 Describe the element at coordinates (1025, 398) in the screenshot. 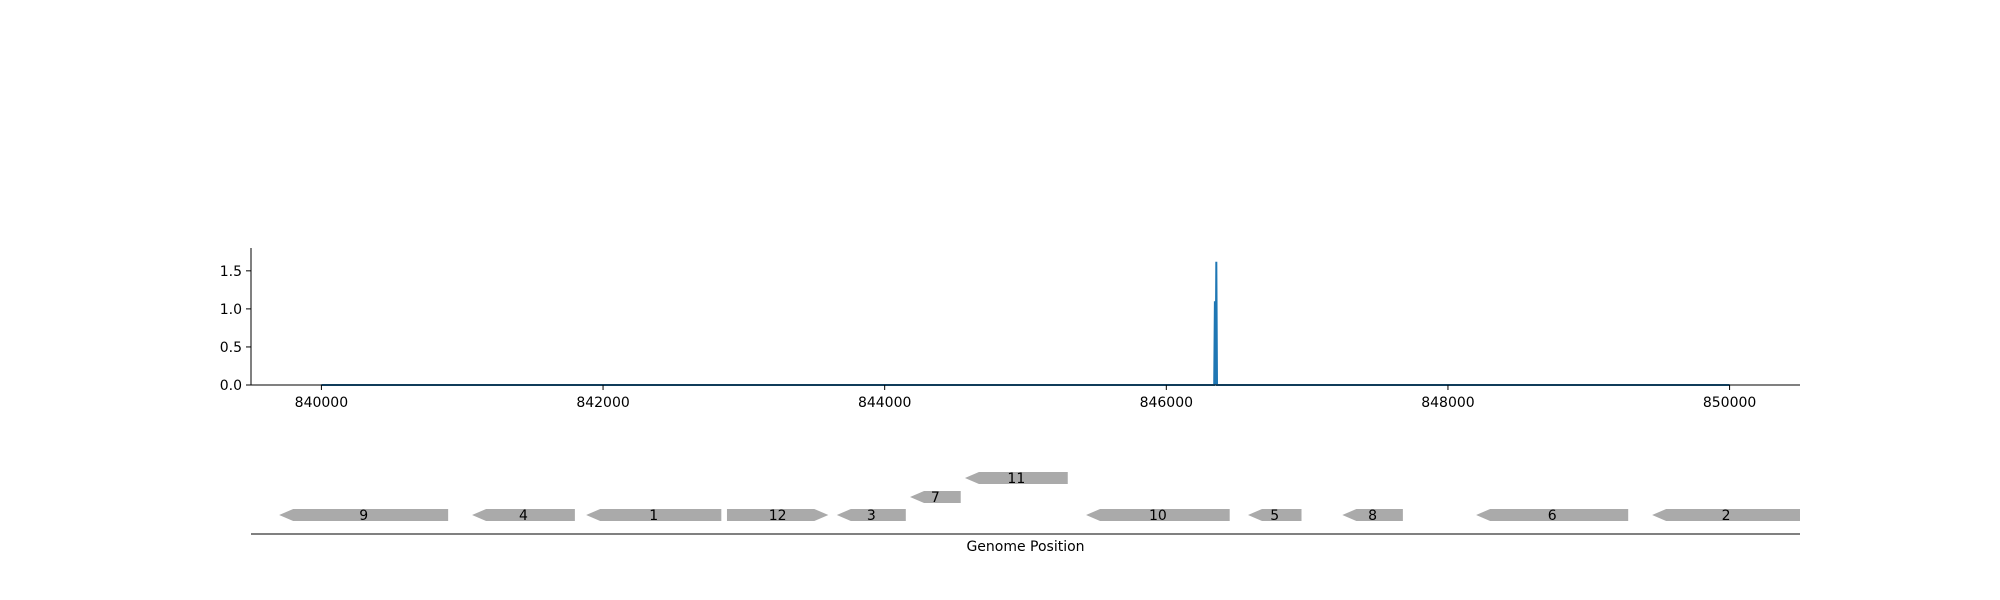

I see `x-axis-ticks: 840000 842000 844000 846000 848000 850000` at that location.